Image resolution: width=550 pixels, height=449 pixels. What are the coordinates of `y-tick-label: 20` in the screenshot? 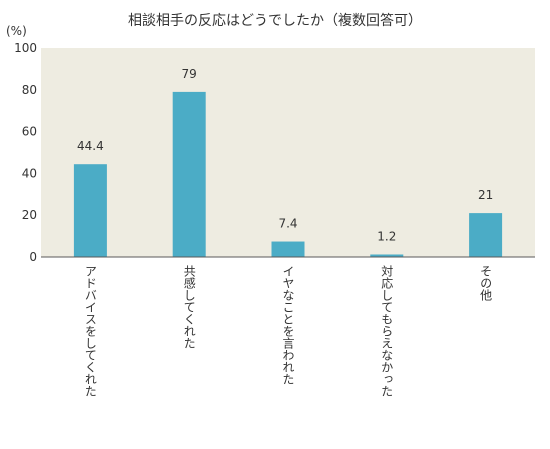 It's located at (29, 215).